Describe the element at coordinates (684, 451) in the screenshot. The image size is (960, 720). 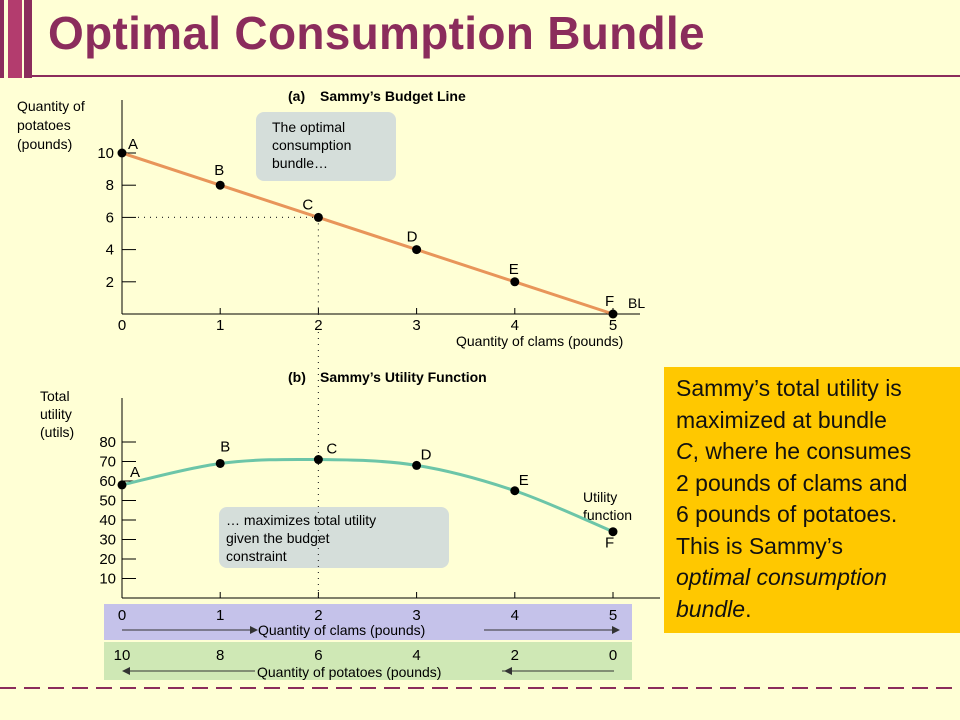
I see `callout-line-3-italic: C` at that location.